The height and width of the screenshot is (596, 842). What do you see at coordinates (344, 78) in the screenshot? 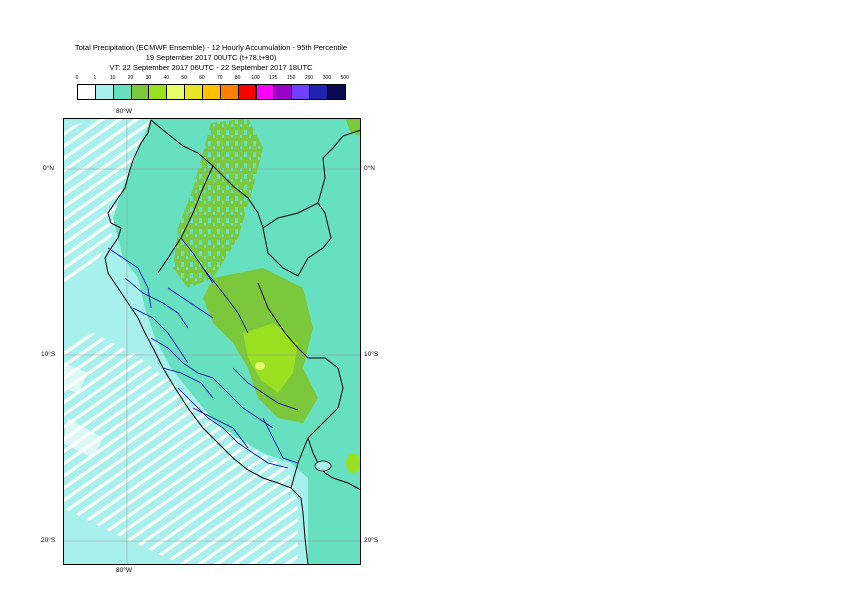
I see `legend-tick-15: 500` at bounding box center [344, 78].